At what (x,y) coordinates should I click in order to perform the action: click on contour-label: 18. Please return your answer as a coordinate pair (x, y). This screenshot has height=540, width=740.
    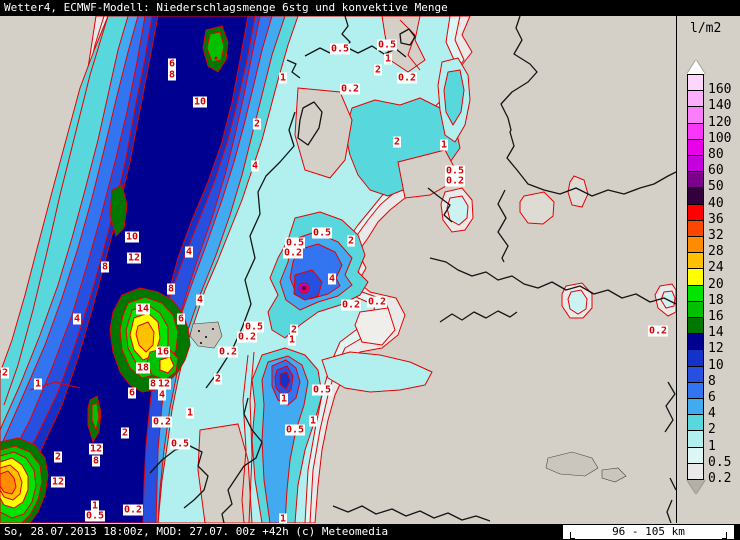
    Looking at the image, I should click on (143, 368).